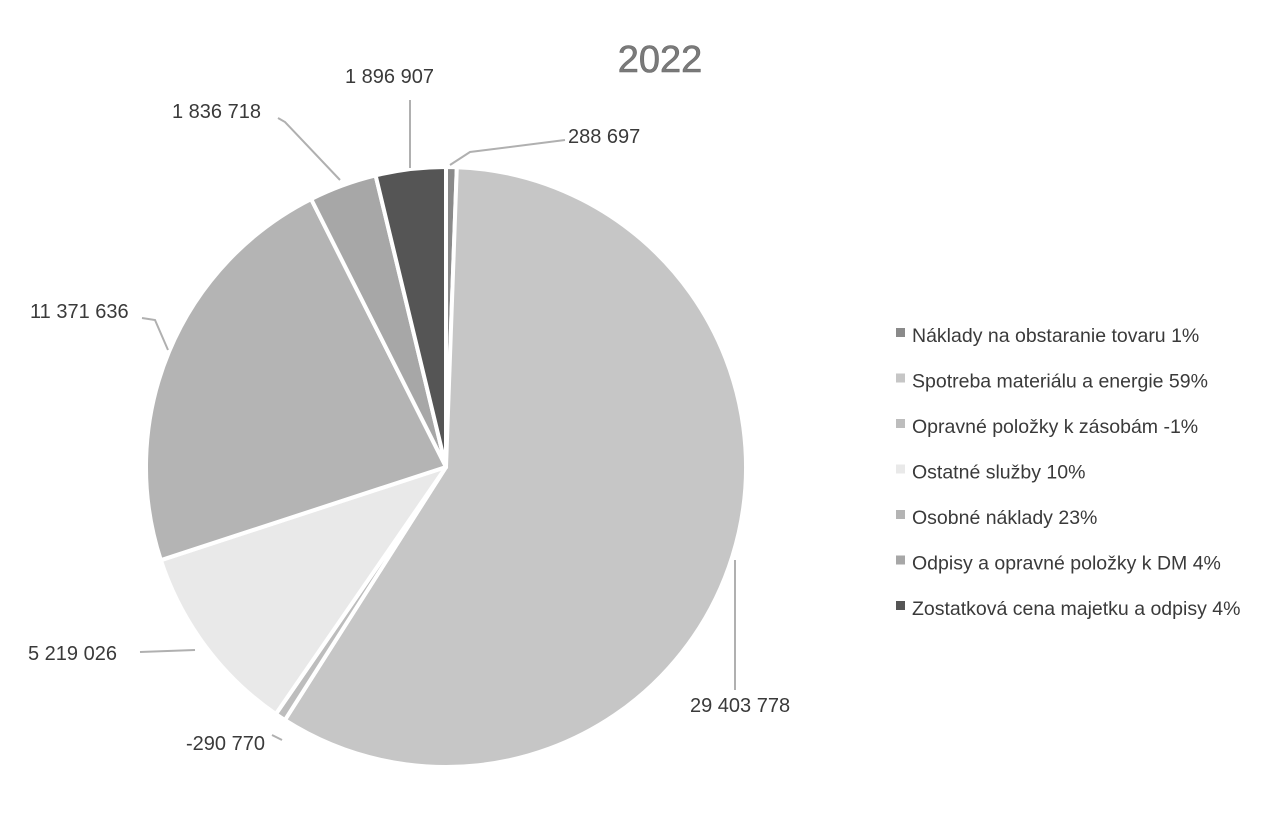 Image resolution: width=1287 pixels, height=839 pixels. Describe the element at coordinates (998, 473) in the screenshot. I see `legend-entry-4: Ostatné služby 10%` at that location.